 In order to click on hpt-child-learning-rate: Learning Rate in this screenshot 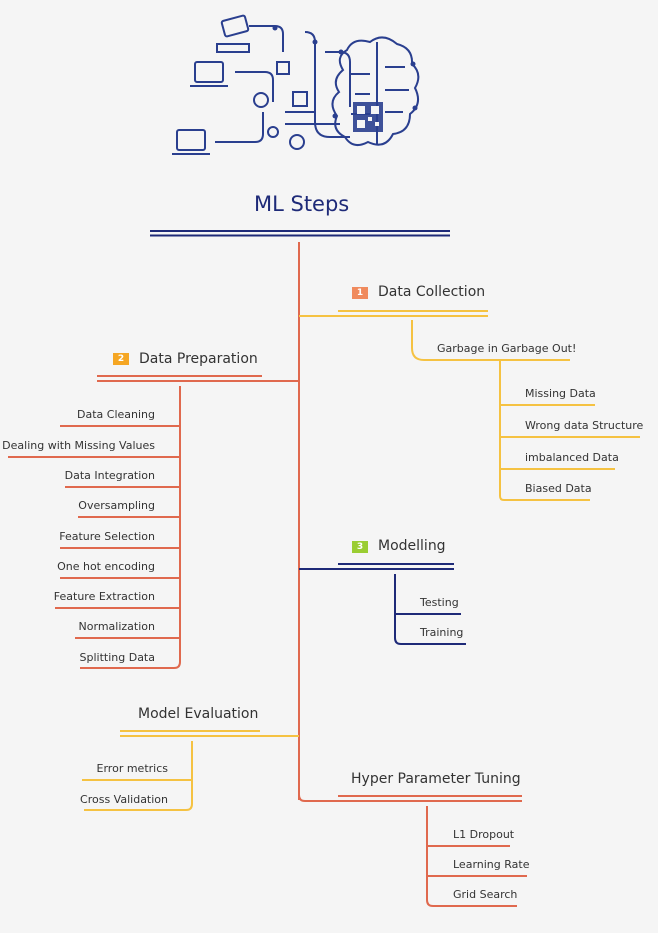, I will do `click(491, 864)`.